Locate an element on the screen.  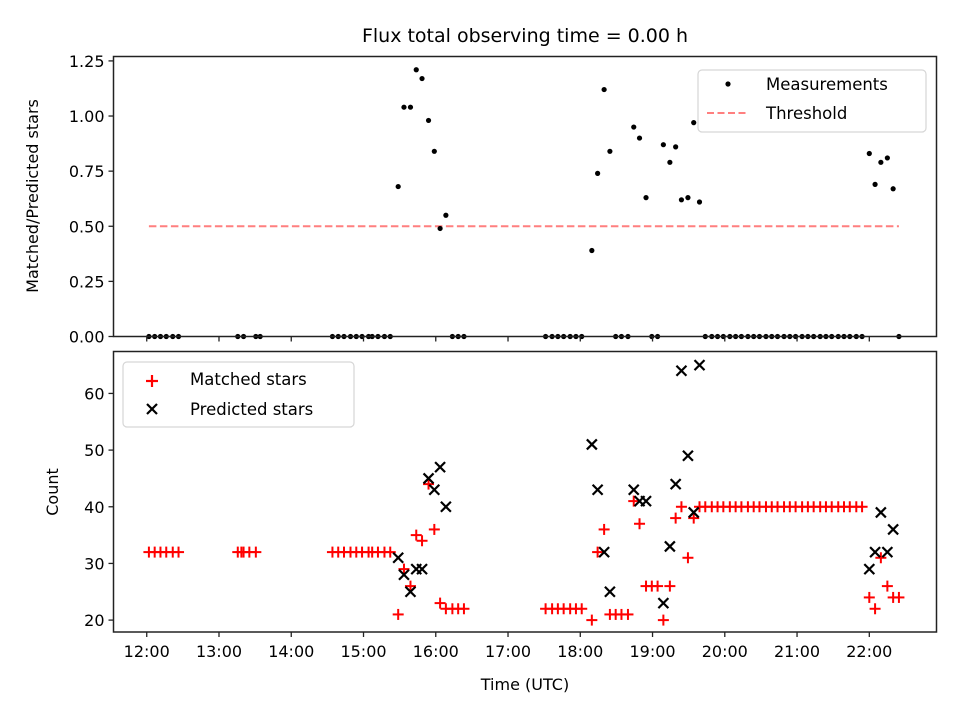
bottom-legend-frame is located at coordinates (238, 394).